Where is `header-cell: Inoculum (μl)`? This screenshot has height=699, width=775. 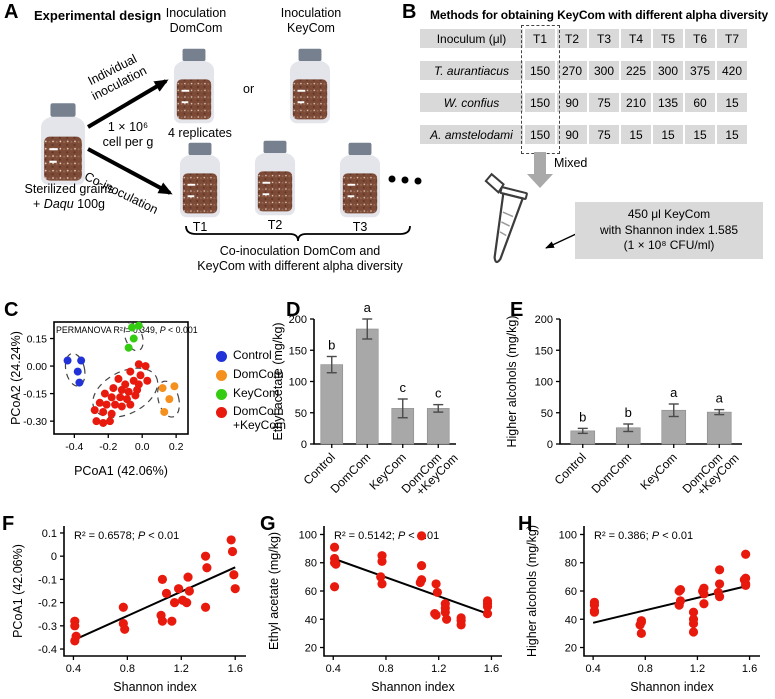 header-cell: Inoculum (μl) is located at coordinates (471, 38).